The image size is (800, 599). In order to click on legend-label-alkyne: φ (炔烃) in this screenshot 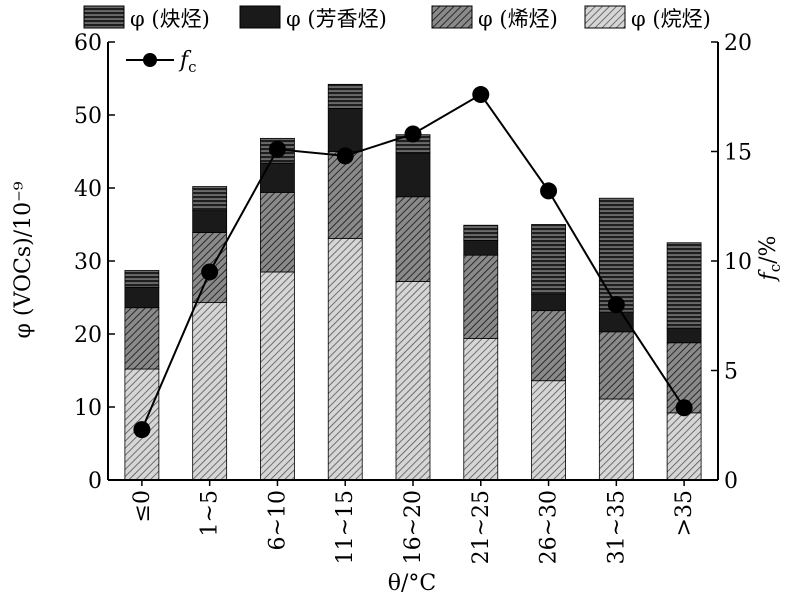, I will do `click(170, 19)`.